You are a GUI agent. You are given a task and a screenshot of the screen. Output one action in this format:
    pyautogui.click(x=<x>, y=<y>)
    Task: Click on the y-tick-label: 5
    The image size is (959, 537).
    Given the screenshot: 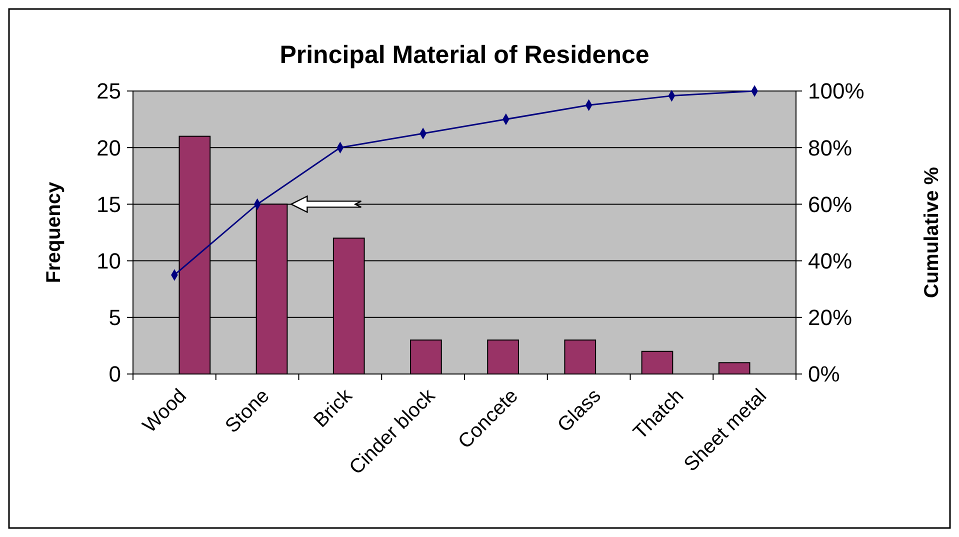 What is the action you would take?
    pyautogui.click(x=114, y=317)
    